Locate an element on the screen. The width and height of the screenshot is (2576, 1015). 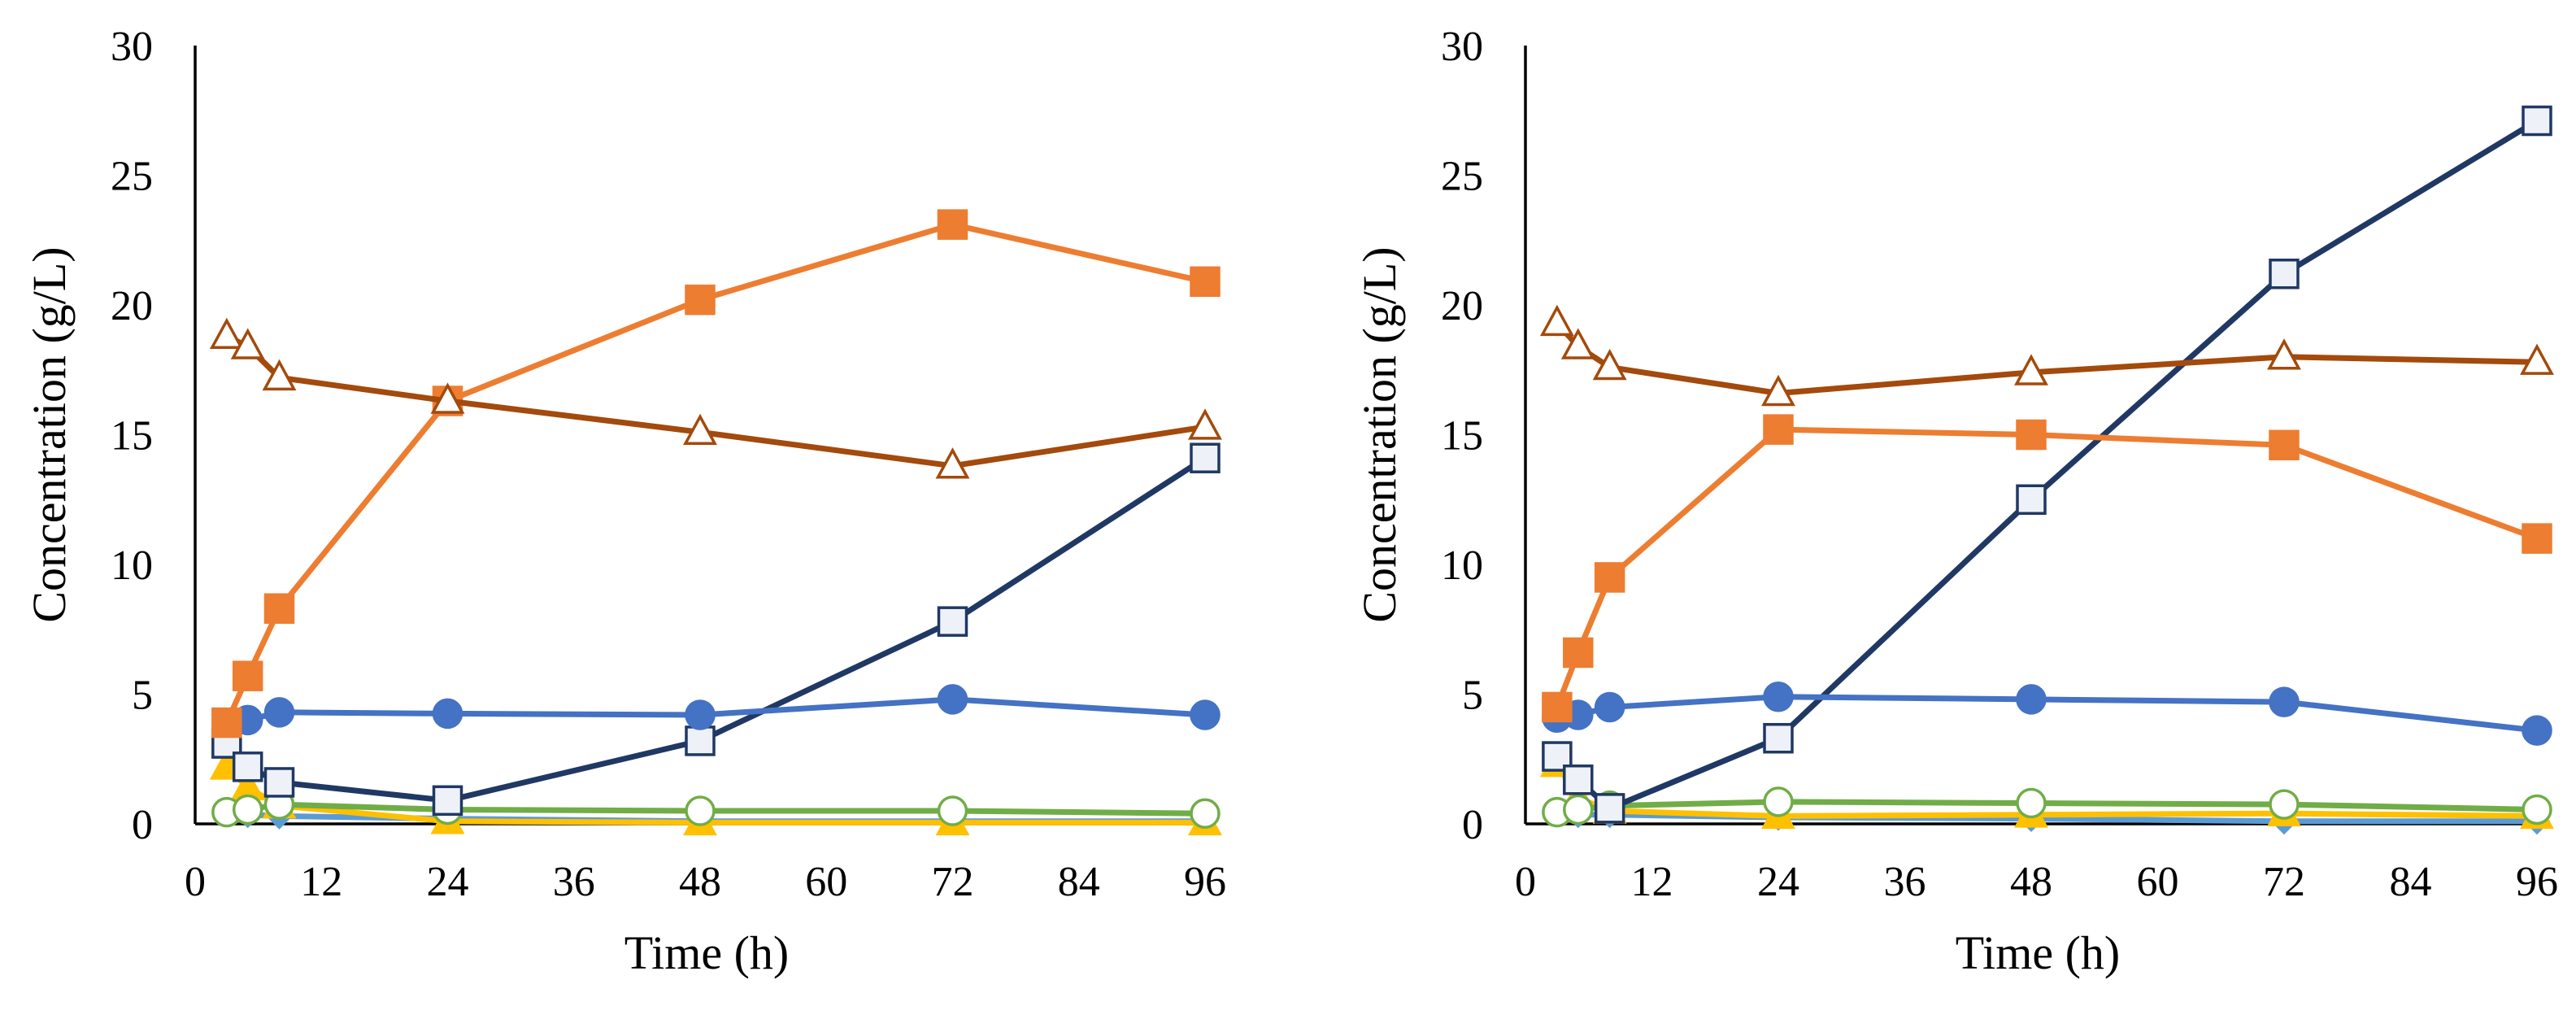
series-navy-square is located at coordinates (716, 629).